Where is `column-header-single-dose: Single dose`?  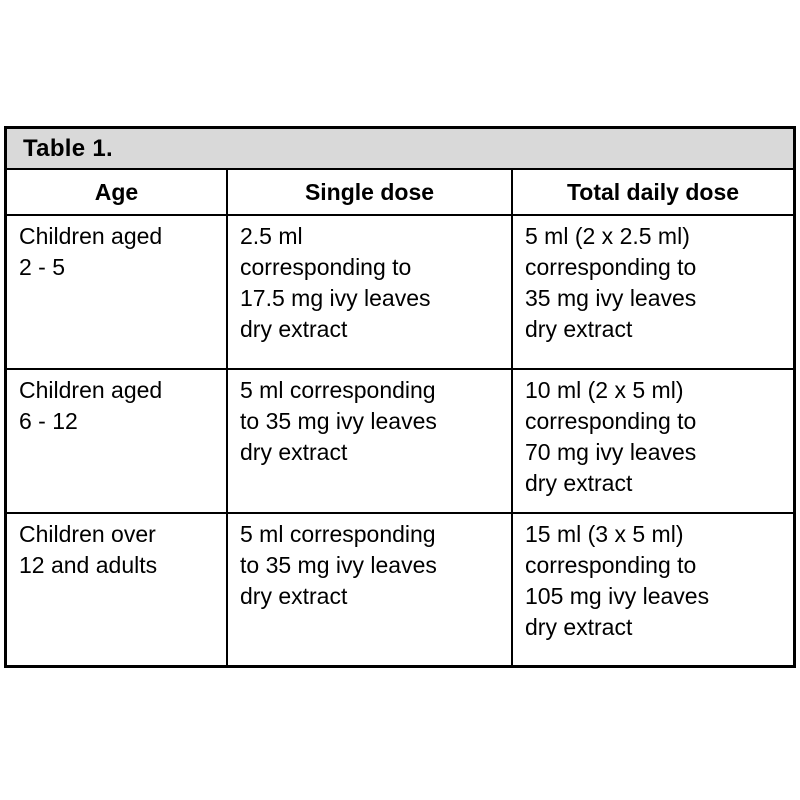
column-header-single-dose: Single dose is located at coordinates (369, 193).